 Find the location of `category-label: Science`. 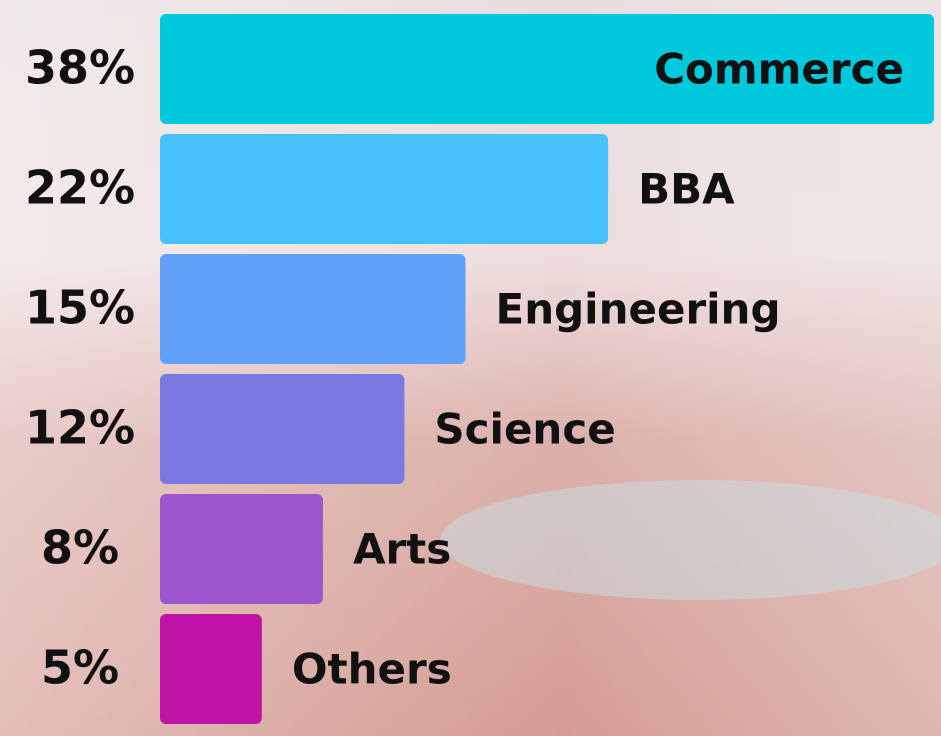

category-label: Science is located at coordinates (524, 429).